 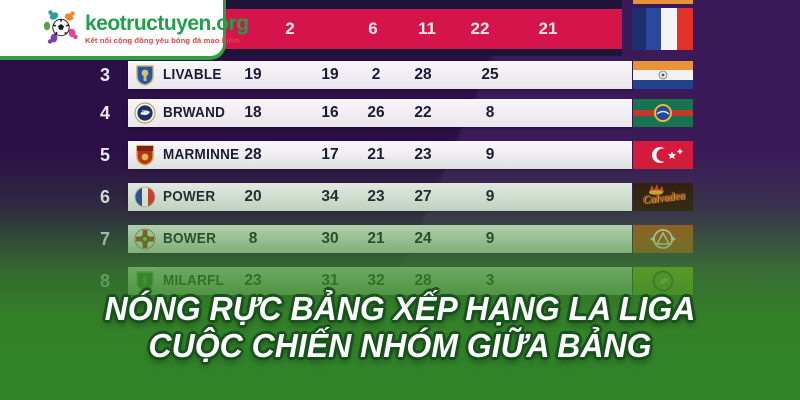 What do you see at coordinates (400, 308) in the screenshot?
I see `caption-line-1: NÓNG RỰC BẢNG XẾP HẠNG LA LIGA` at bounding box center [400, 308].